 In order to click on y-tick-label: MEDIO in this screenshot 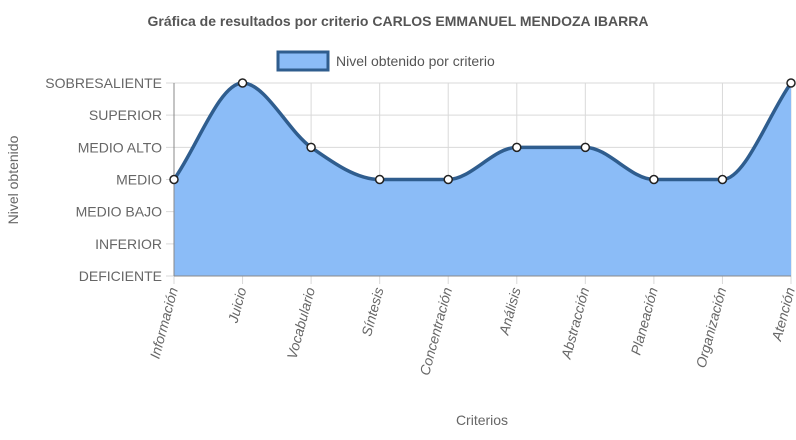, I will do `click(139, 180)`.